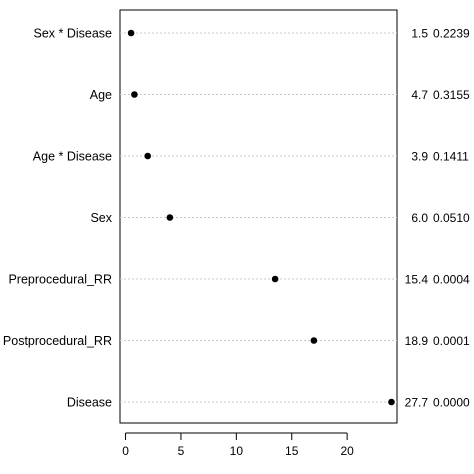 This screenshot has height=474, width=474. I want to click on row-label: Disease, so click(89, 403).